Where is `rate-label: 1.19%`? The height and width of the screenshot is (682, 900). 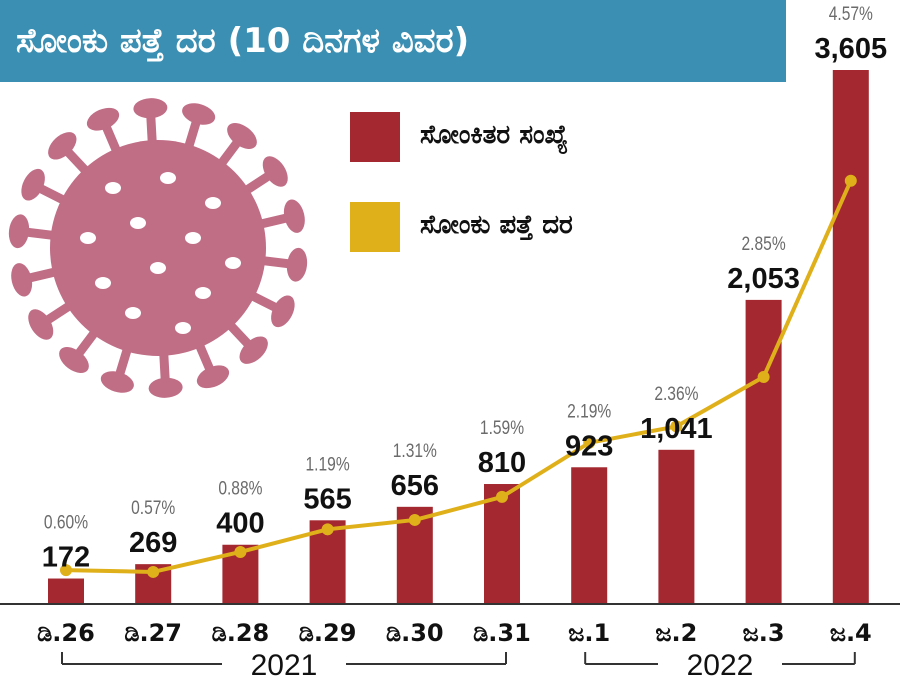 rate-label: 1.19% is located at coordinates (328, 464).